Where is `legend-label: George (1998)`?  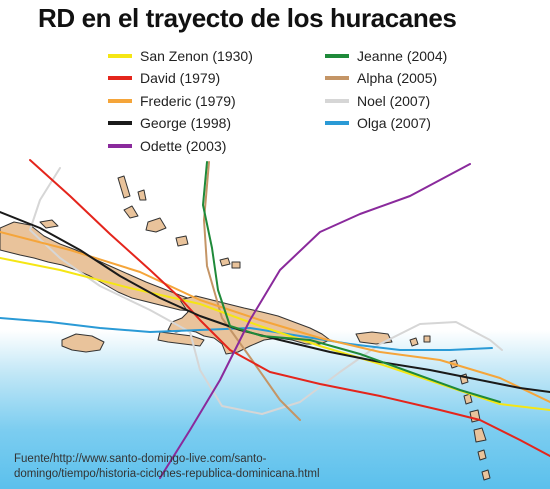 legend-label: George (1998) is located at coordinates (186, 123).